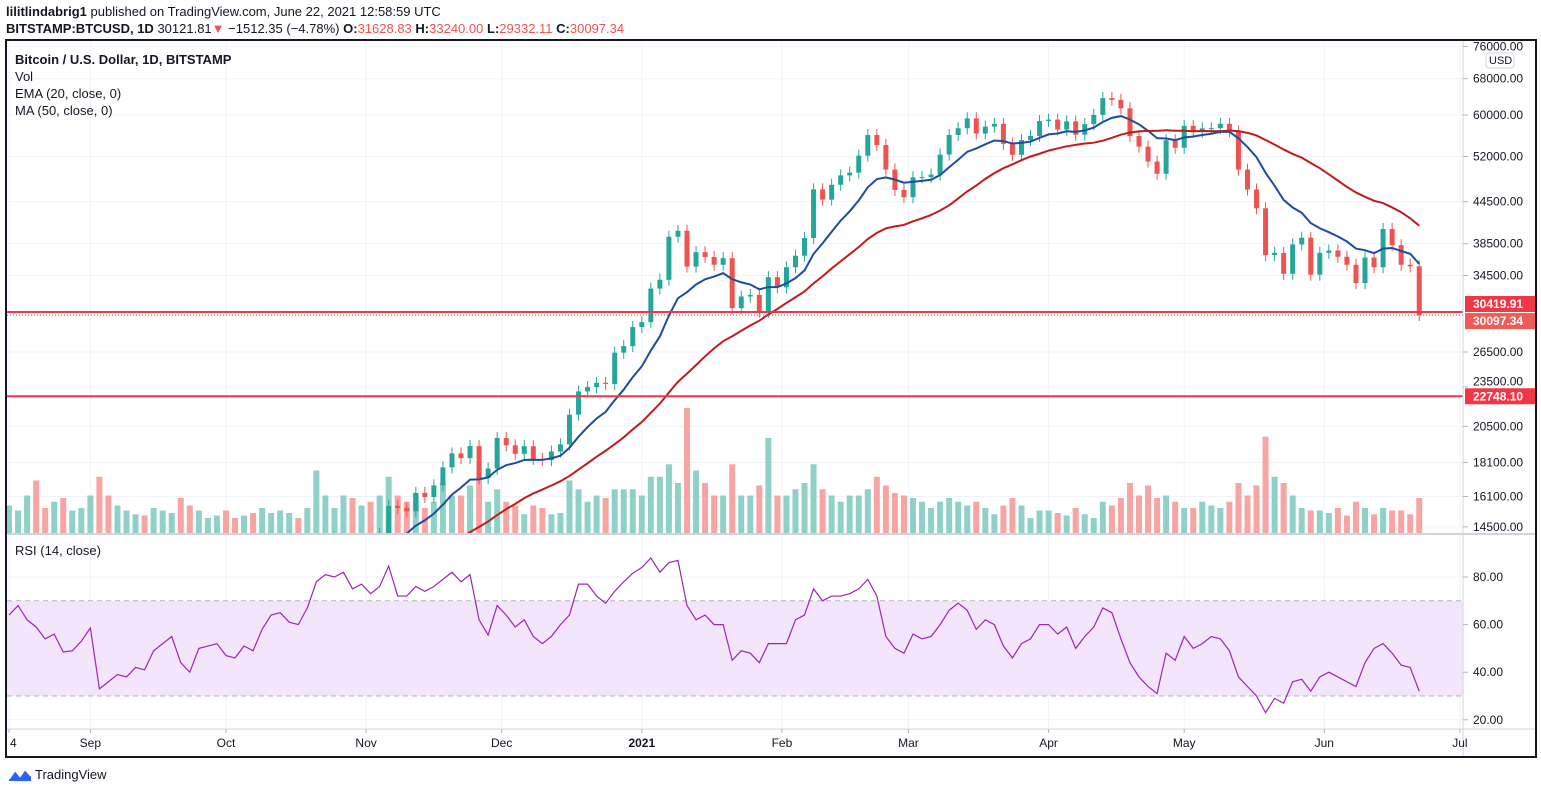 This screenshot has width=1541, height=794. I want to click on open-value: 31628.83, so click(384, 28).